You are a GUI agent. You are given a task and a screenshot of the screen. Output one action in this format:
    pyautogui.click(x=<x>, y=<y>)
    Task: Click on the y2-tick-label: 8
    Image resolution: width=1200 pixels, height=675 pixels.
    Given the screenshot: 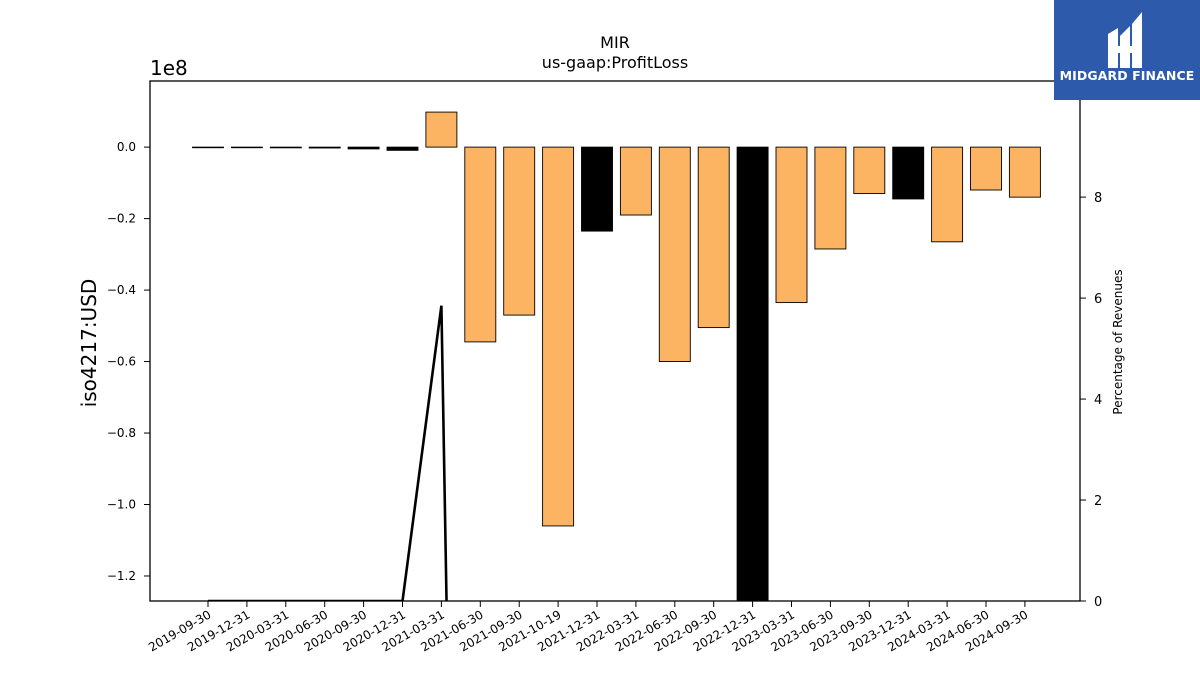 What is the action you would take?
    pyautogui.click(x=1098, y=198)
    